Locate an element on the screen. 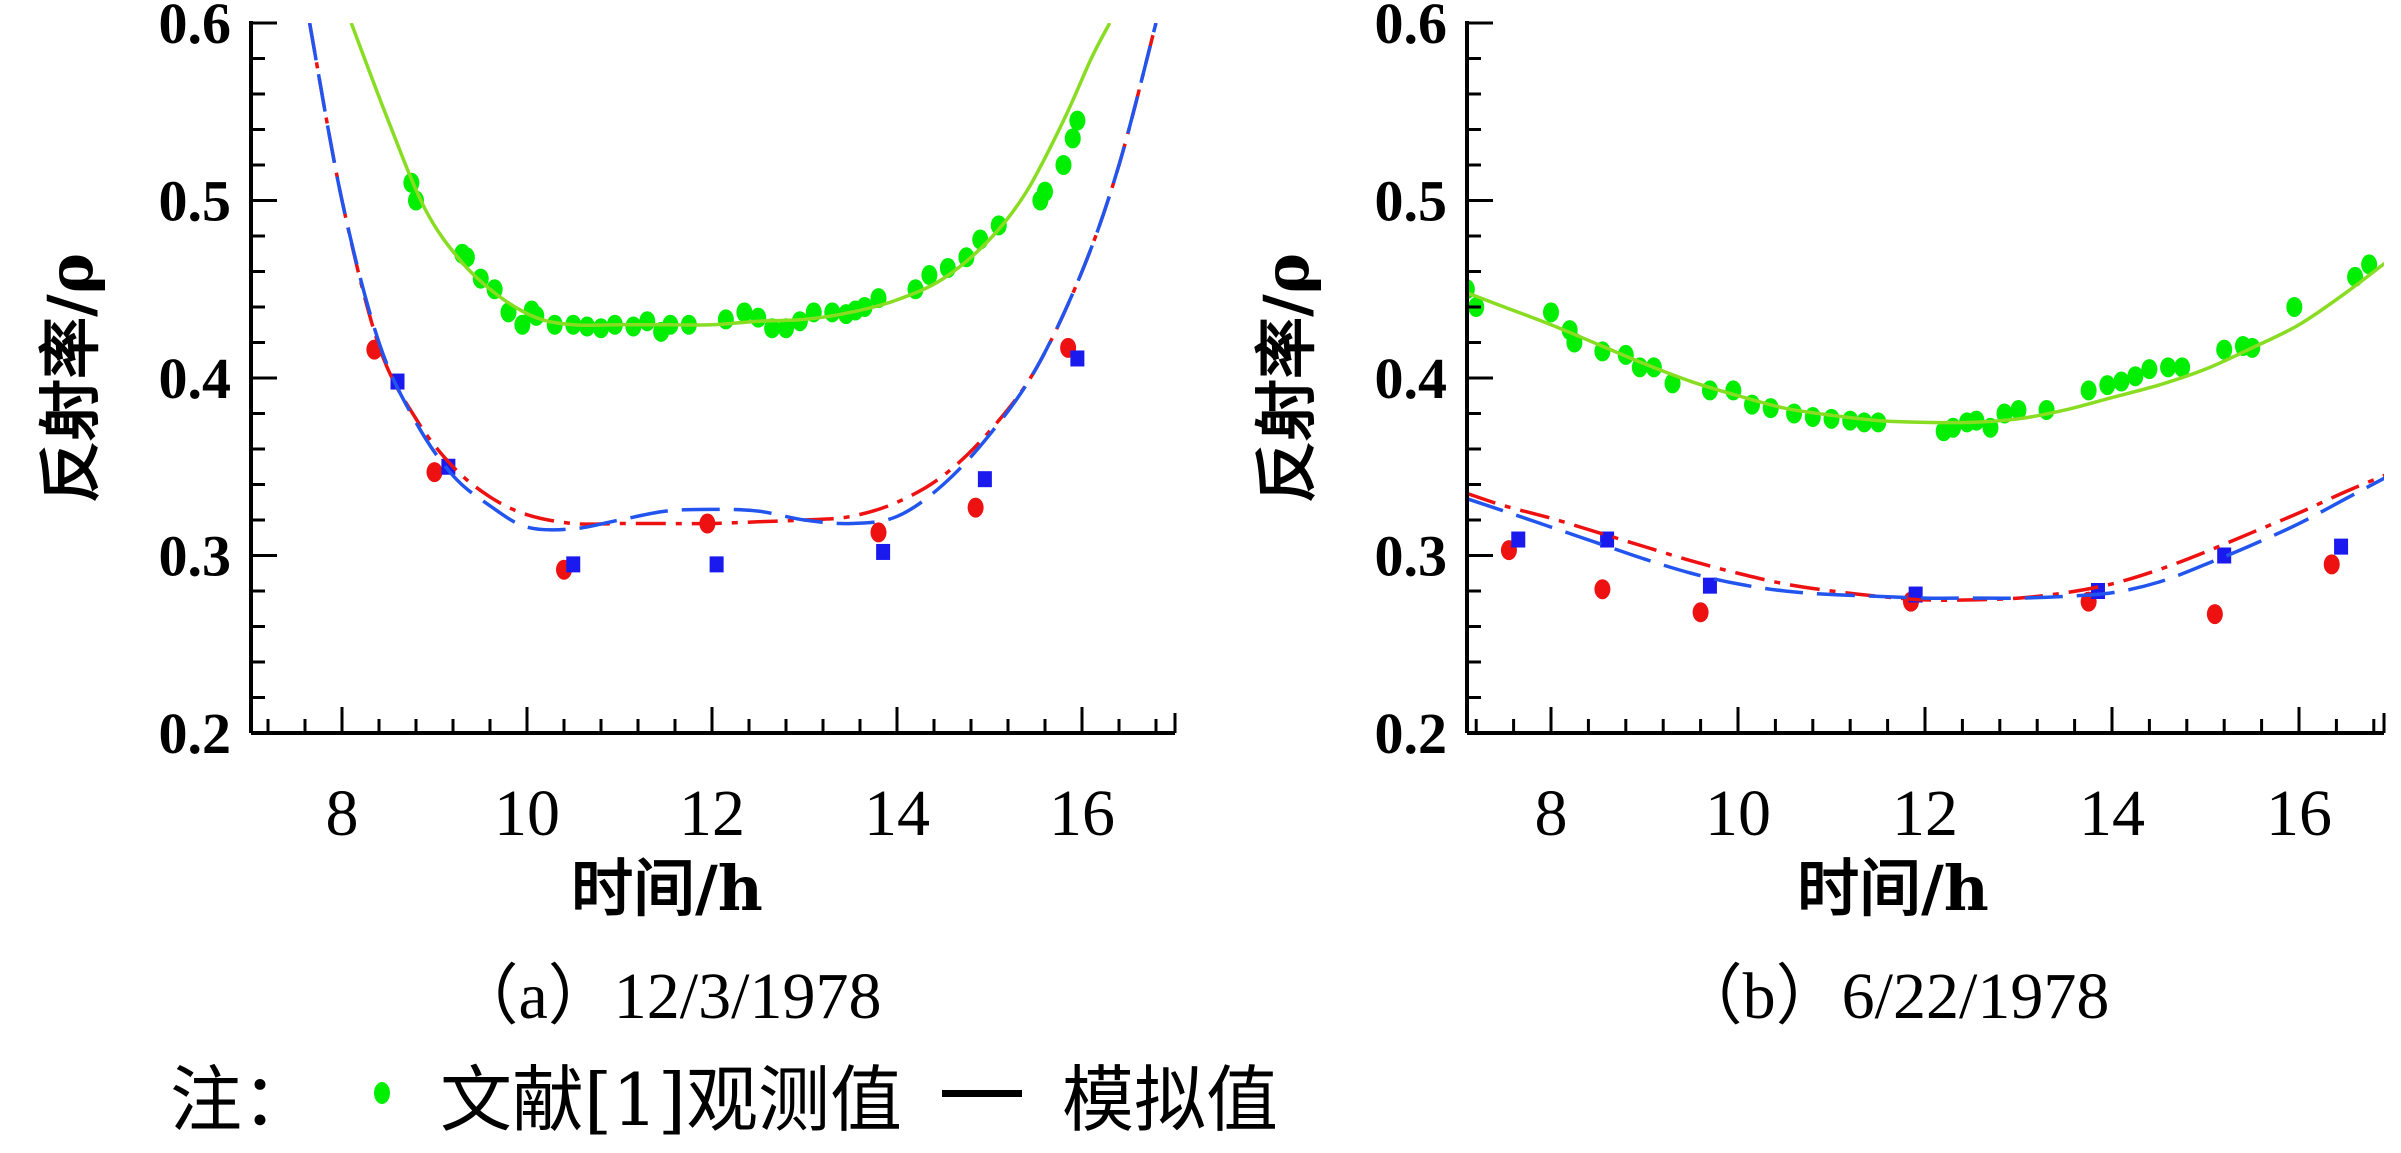  series-line-dashdot is located at coordinates (1925, 537).